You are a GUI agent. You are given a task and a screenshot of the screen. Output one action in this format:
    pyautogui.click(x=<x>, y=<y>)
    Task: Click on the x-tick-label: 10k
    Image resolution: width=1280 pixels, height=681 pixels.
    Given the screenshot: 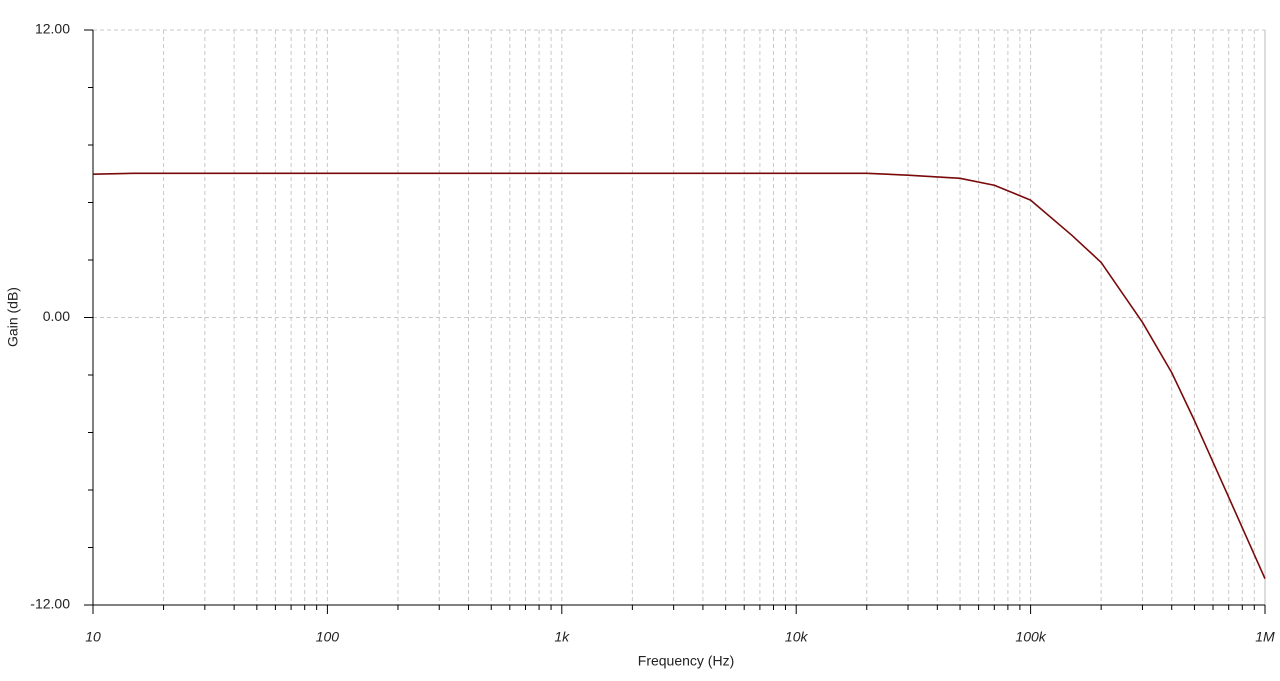 What is the action you would take?
    pyautogui.click(x=797, y=637)
    